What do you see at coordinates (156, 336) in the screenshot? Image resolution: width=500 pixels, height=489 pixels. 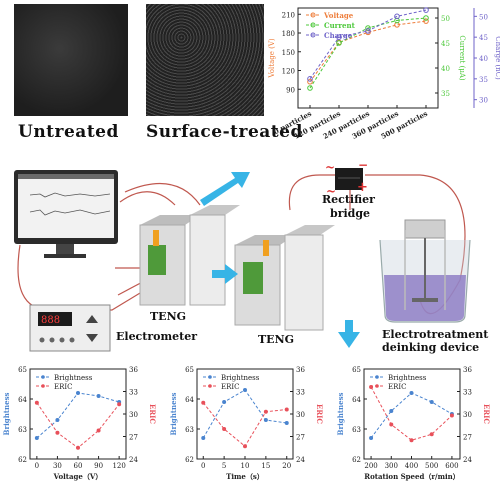 I see `electrometer-label: Electrometer` at bounding box center [156, 336].